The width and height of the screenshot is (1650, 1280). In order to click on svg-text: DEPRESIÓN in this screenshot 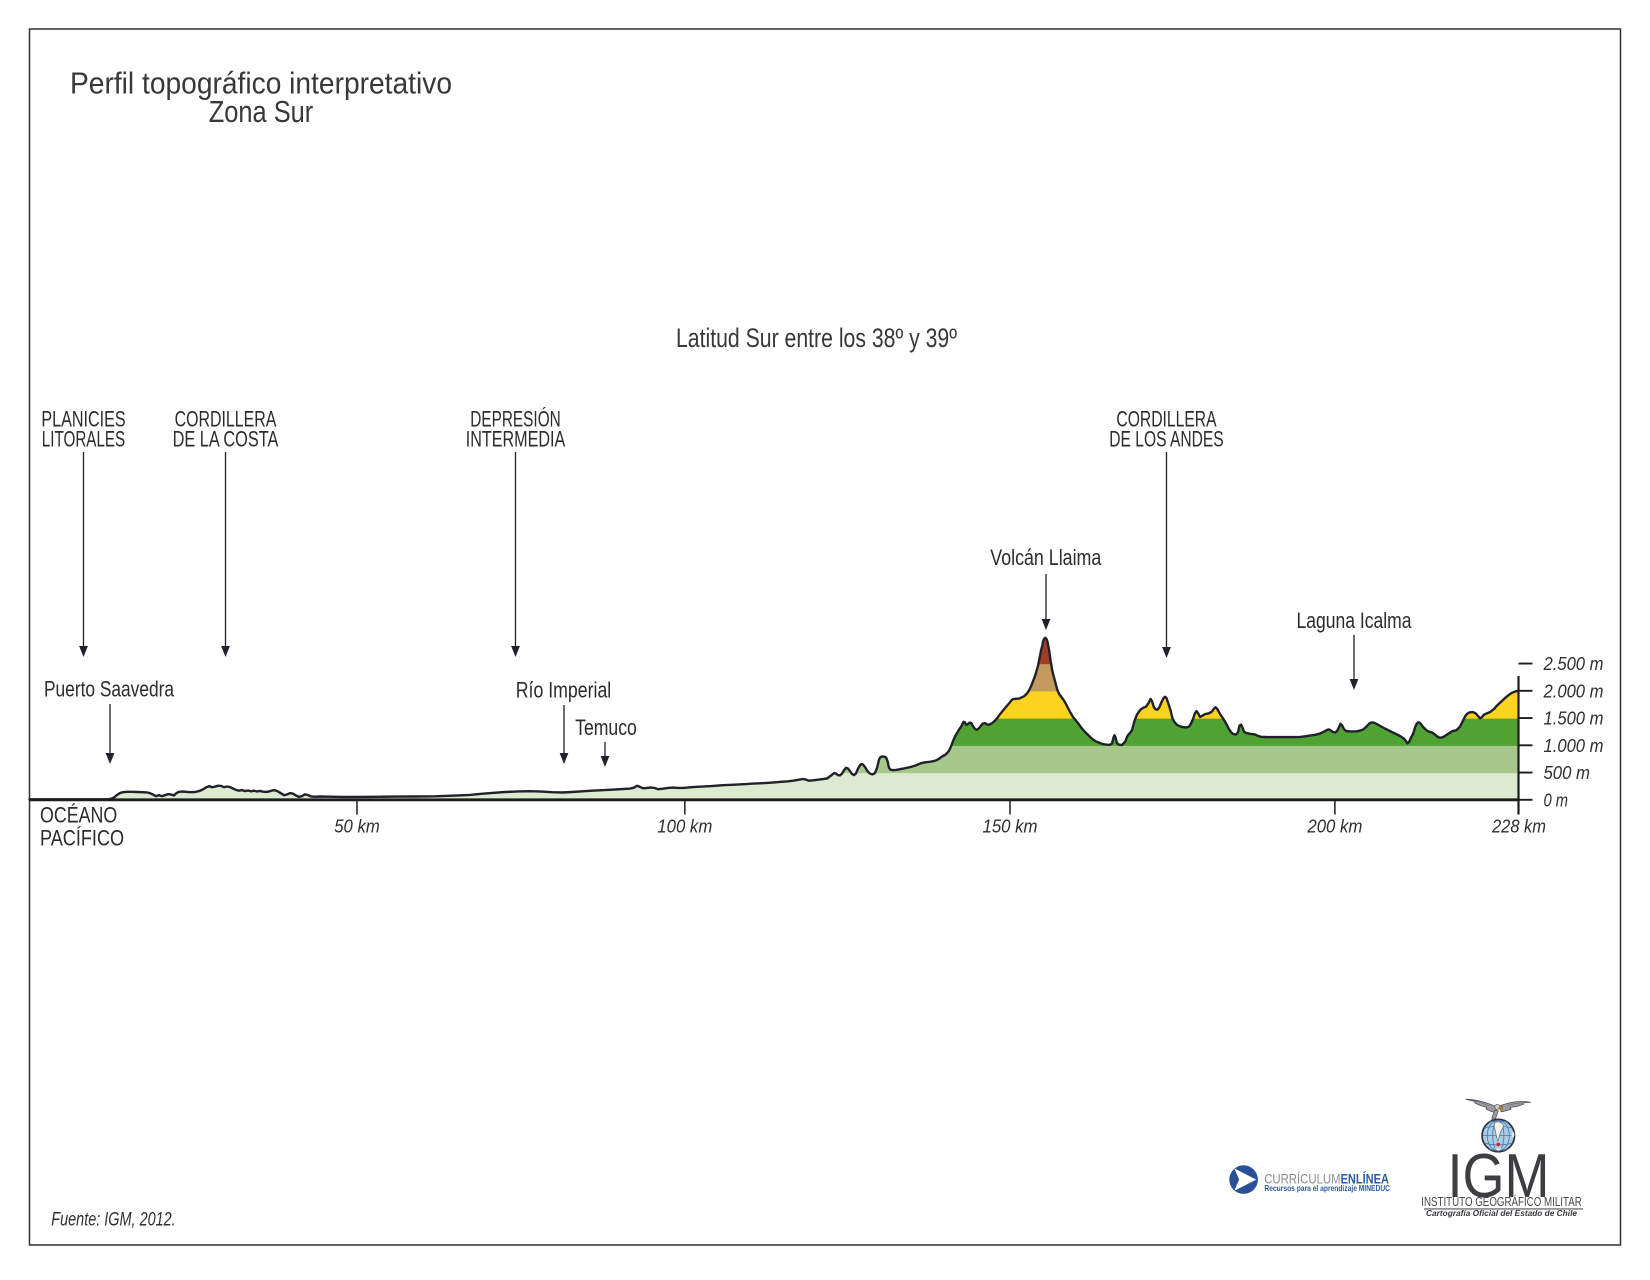, I will do `click(515, 418)`.